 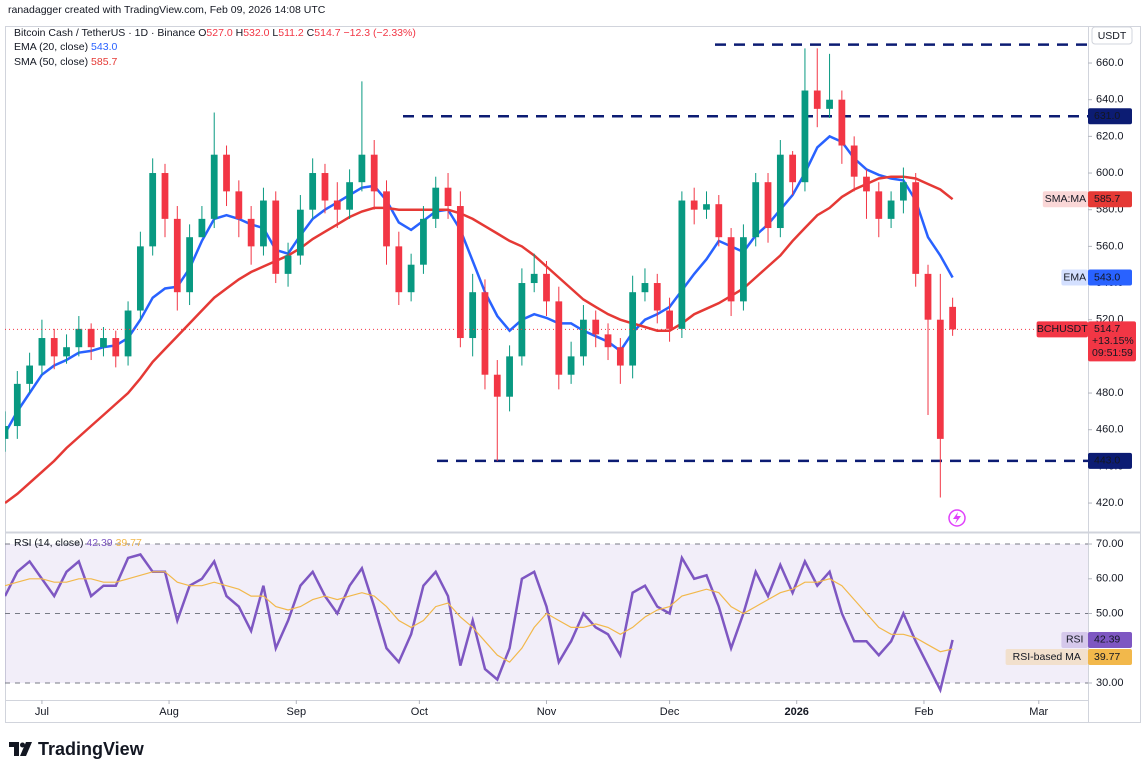 What do you see at coordinates (1107, 657) in the screenshot?
I see `tag-value: 39.77` at bounding box center [1107, 657].